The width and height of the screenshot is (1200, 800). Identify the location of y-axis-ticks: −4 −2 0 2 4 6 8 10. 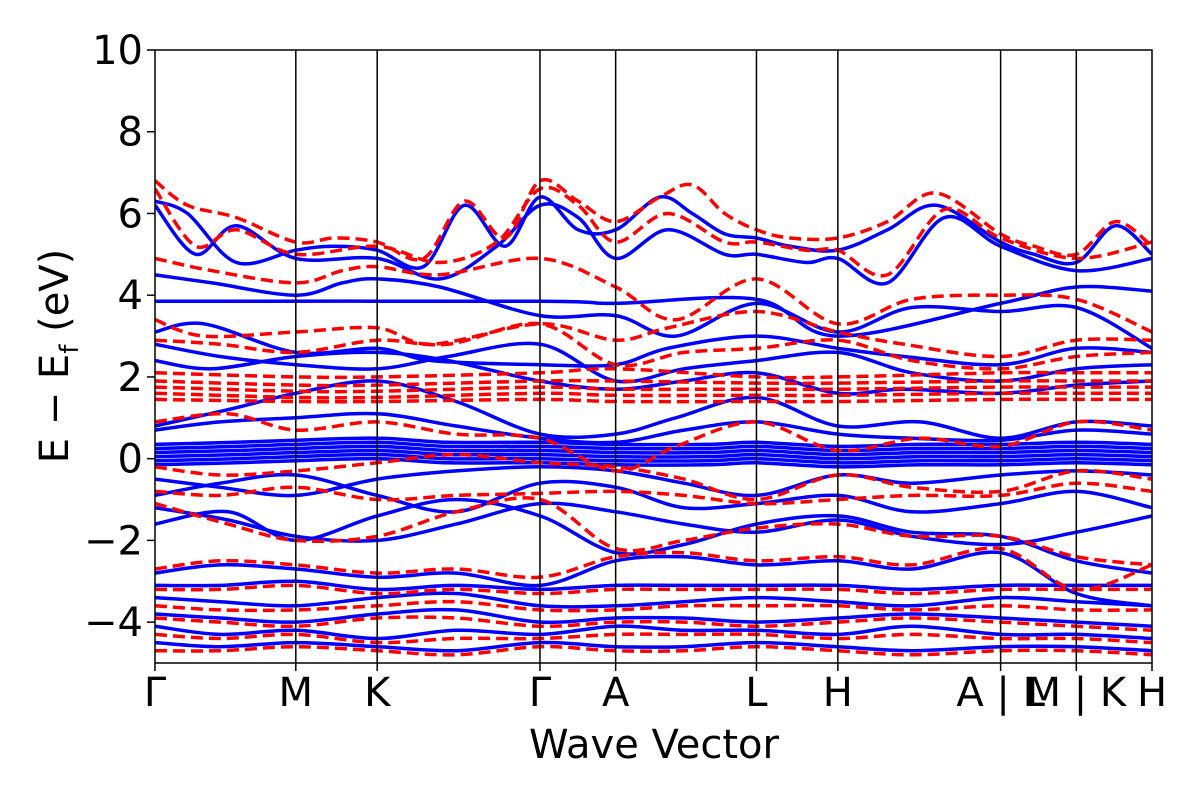
(119, 337).